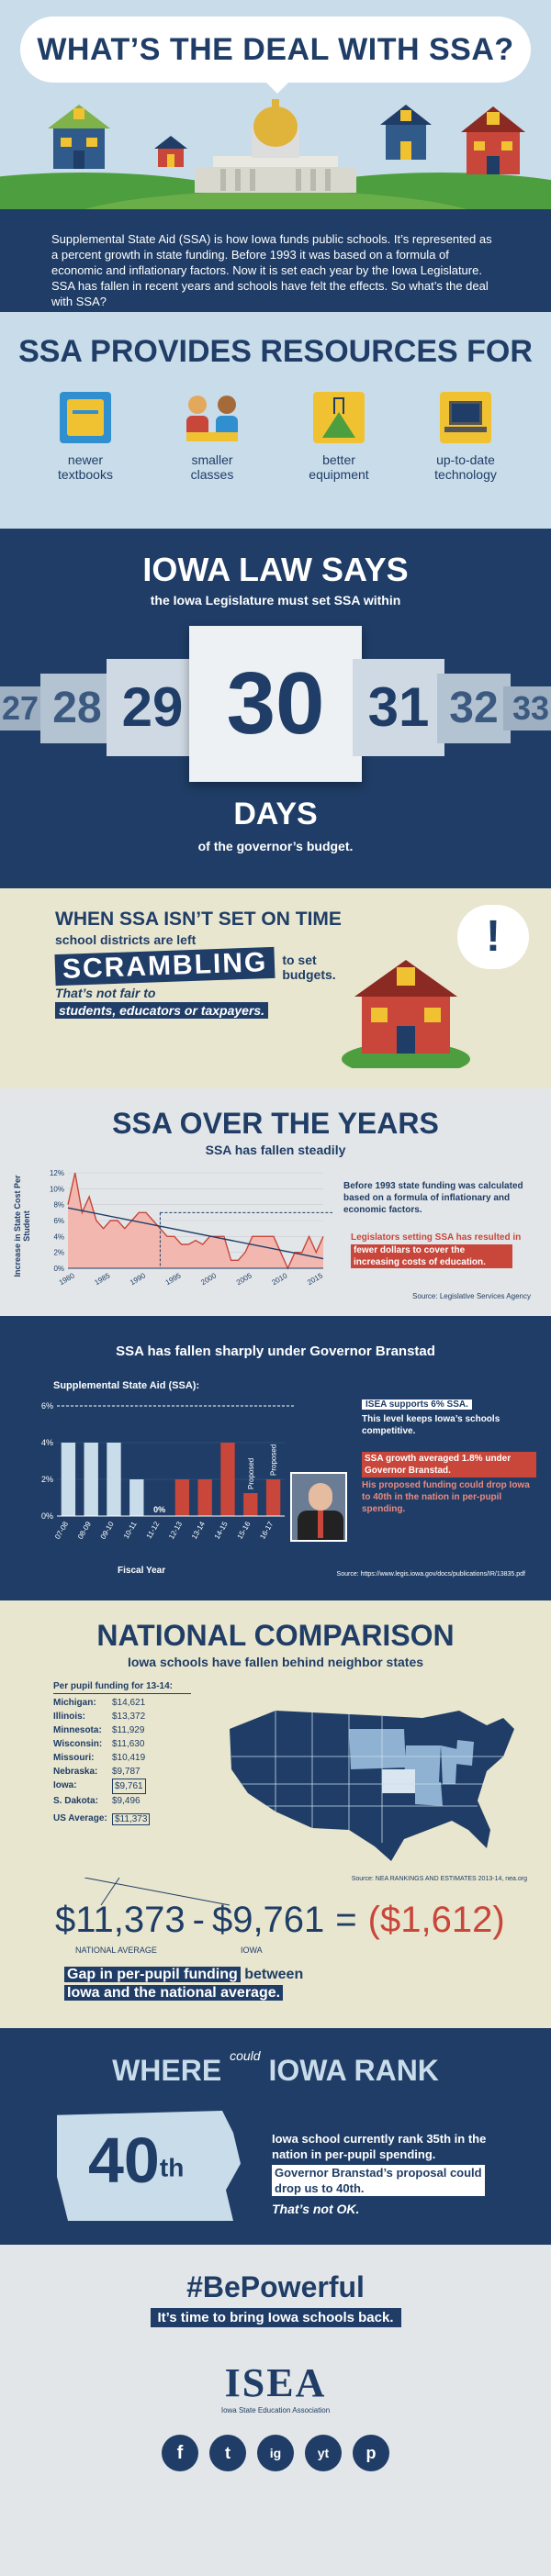  I want to click on youtube-icon: yt, so click(323, 2453).